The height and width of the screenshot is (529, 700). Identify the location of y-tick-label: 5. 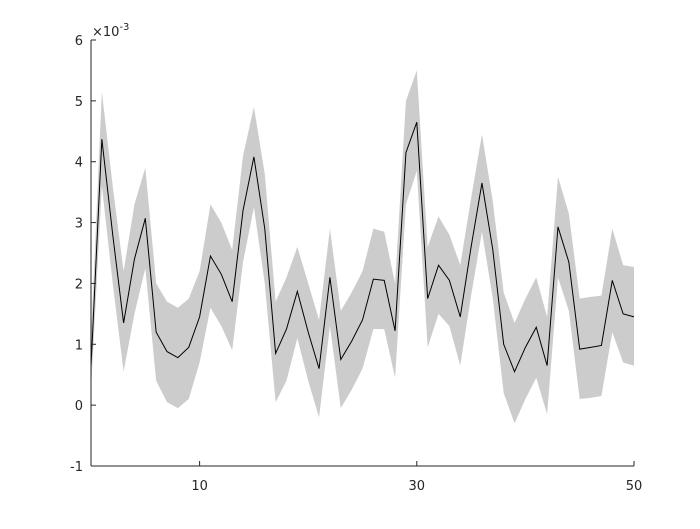
(79, 102).